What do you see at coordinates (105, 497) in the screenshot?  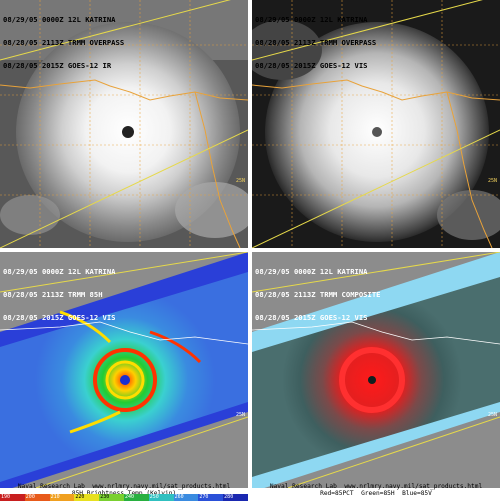 I see `scale-tick: 230` at bounding box center [105, 497].